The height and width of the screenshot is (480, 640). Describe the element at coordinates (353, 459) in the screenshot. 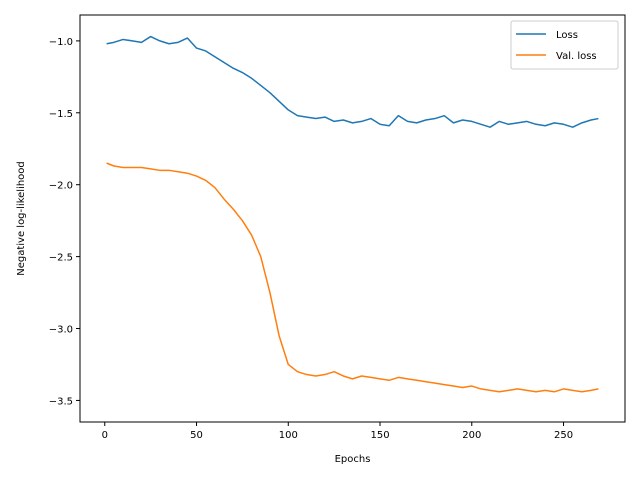

I see `x-axis-label: Epochs` at that location.